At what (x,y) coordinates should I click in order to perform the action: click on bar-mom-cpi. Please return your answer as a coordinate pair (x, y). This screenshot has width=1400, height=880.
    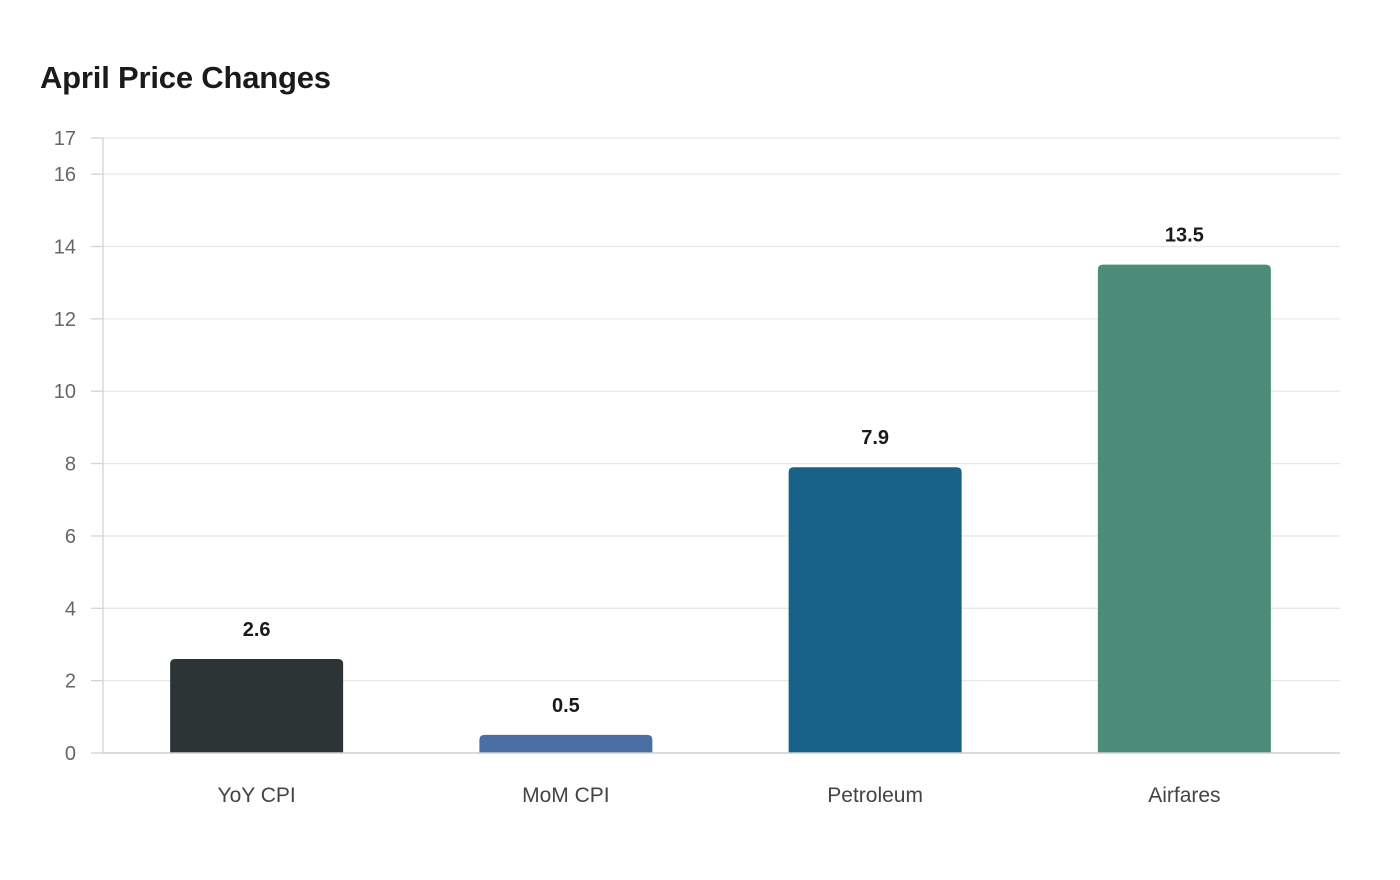
    Looking at the image, I should click on (566, 743).